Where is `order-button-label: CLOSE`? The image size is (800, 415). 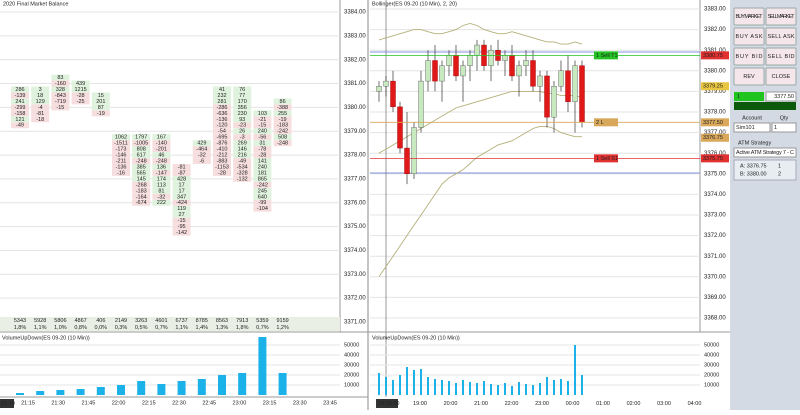 order-button-label: CLOSE is located at coordinates (781, 77).